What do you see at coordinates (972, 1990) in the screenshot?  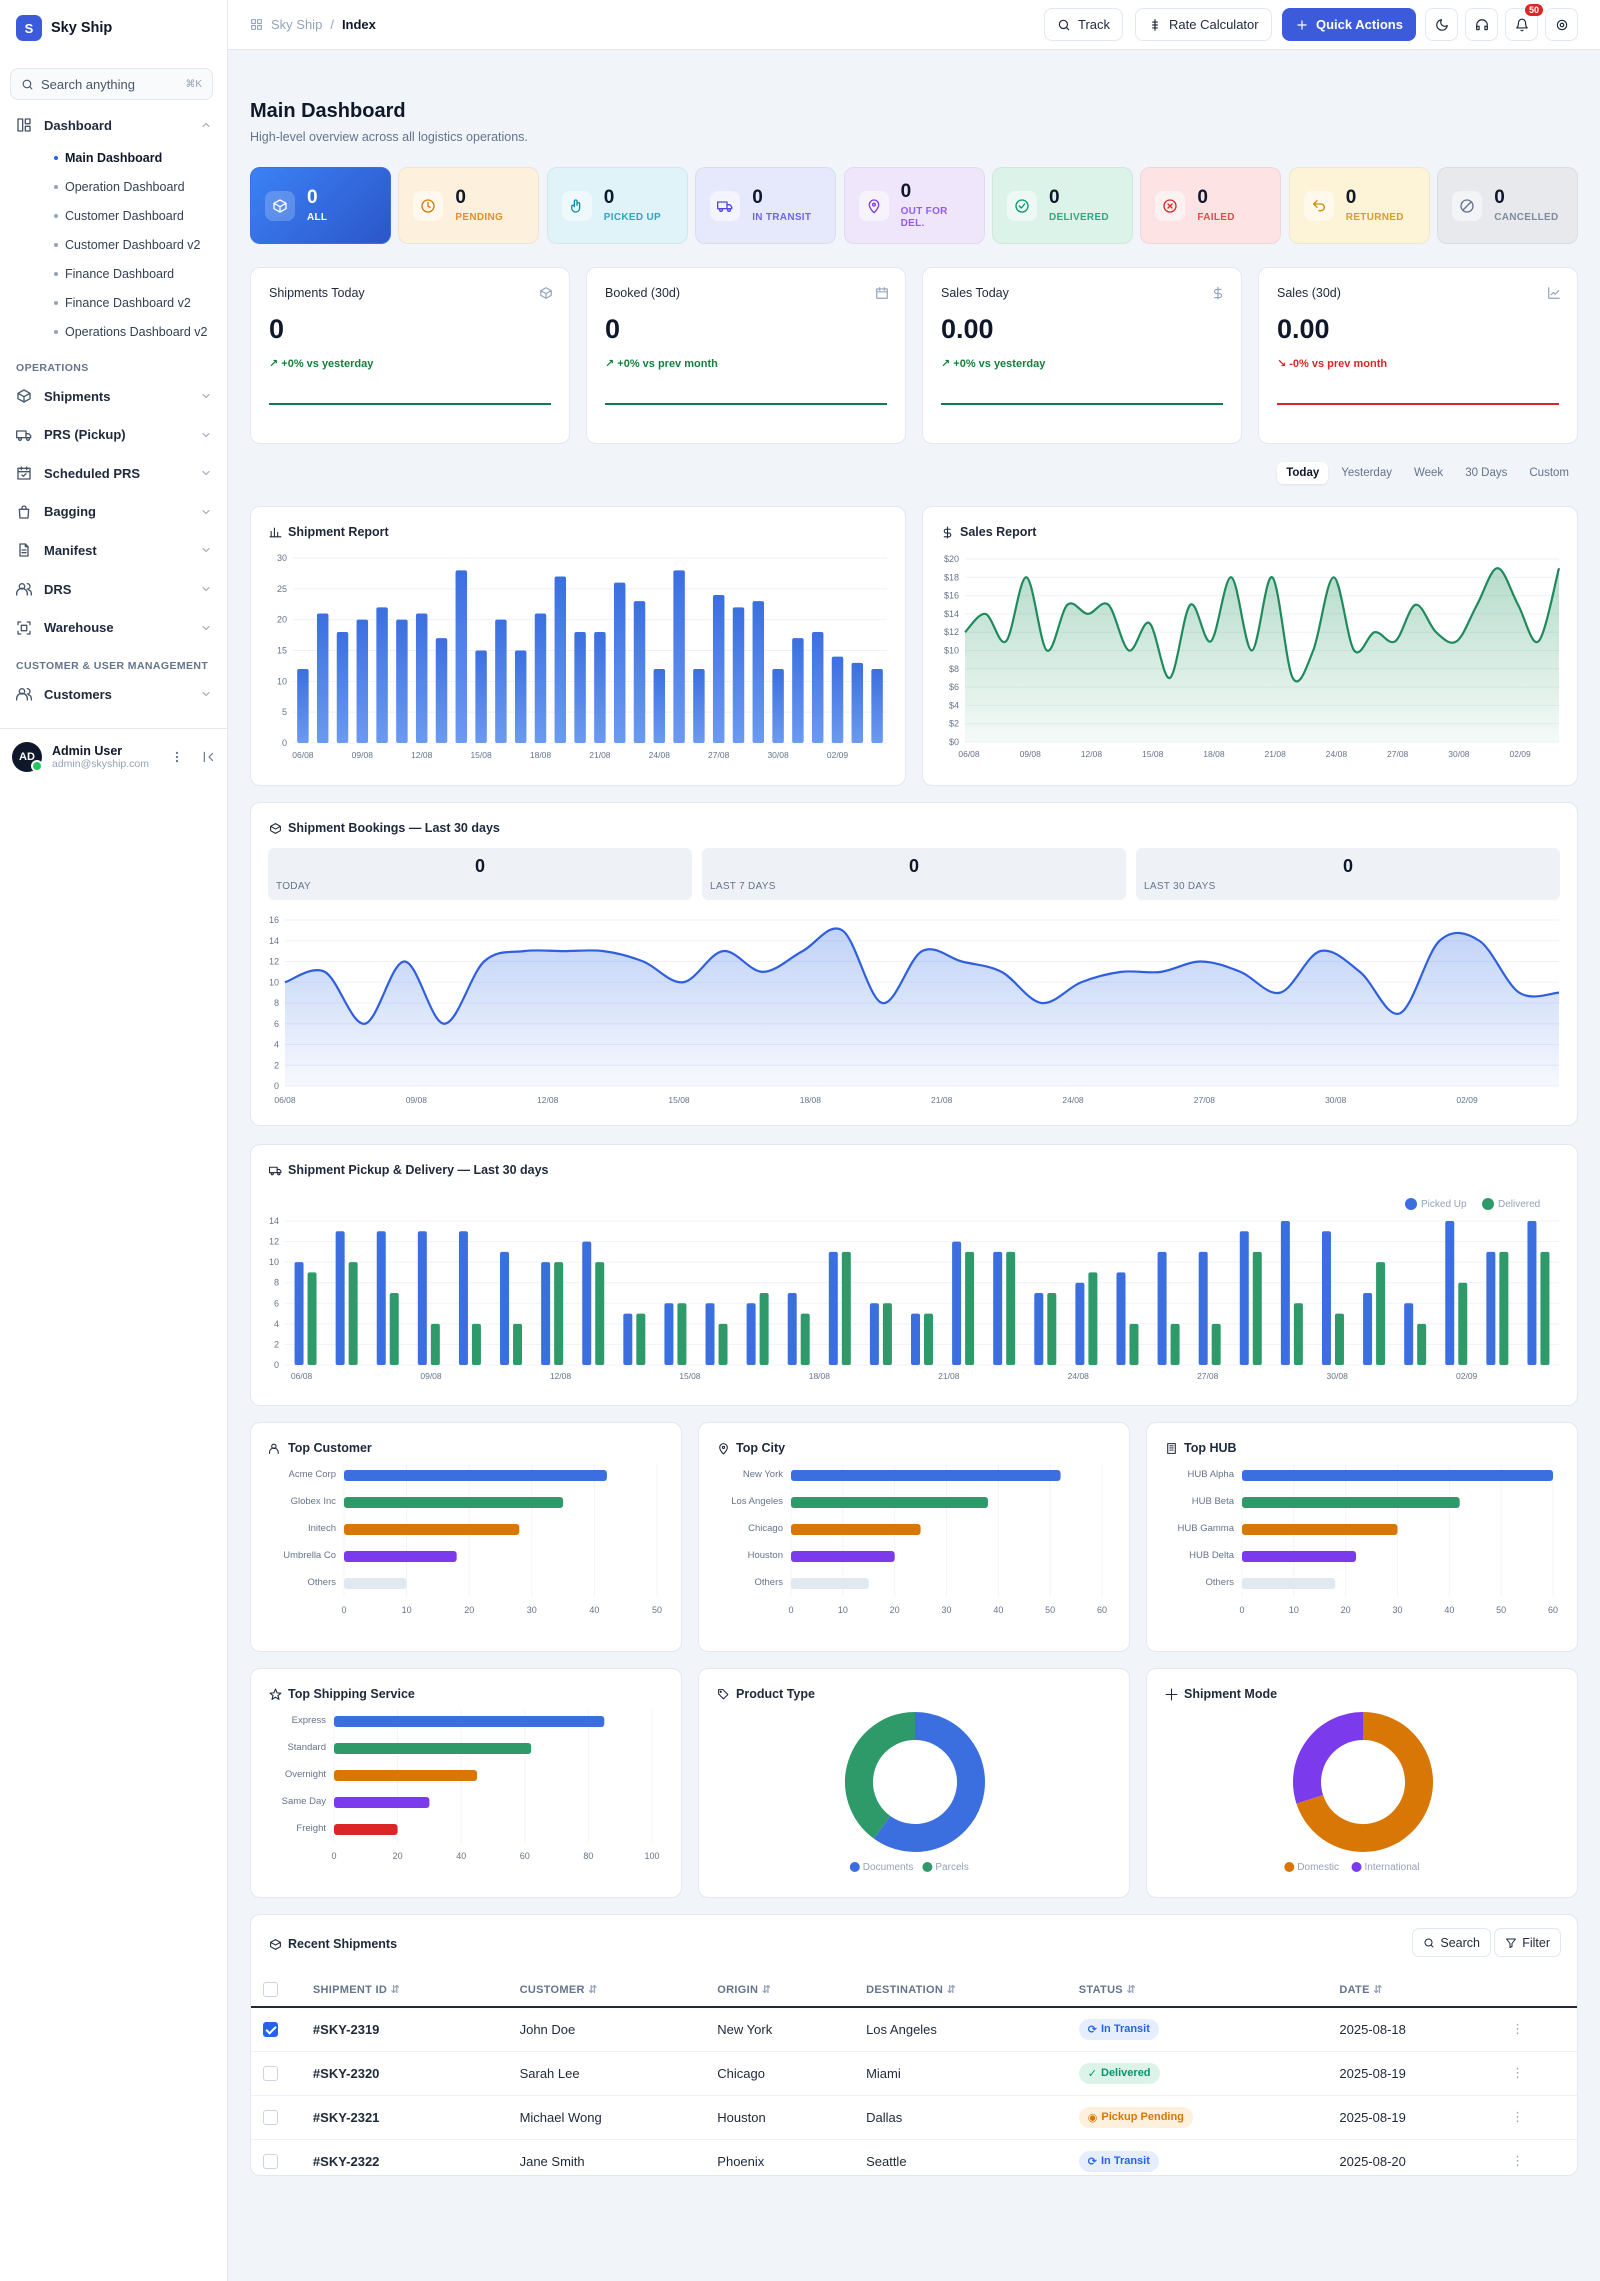 I see `column-header: DESTINATION ⇵` at bounding box center [972, 1990].